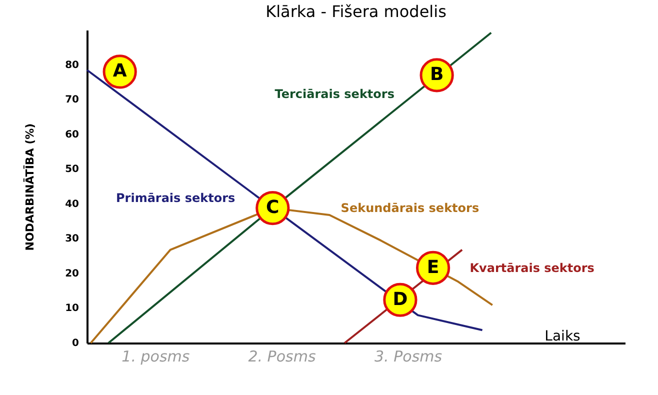  I want to click on y-tick-label: 50, so click(72, 170).